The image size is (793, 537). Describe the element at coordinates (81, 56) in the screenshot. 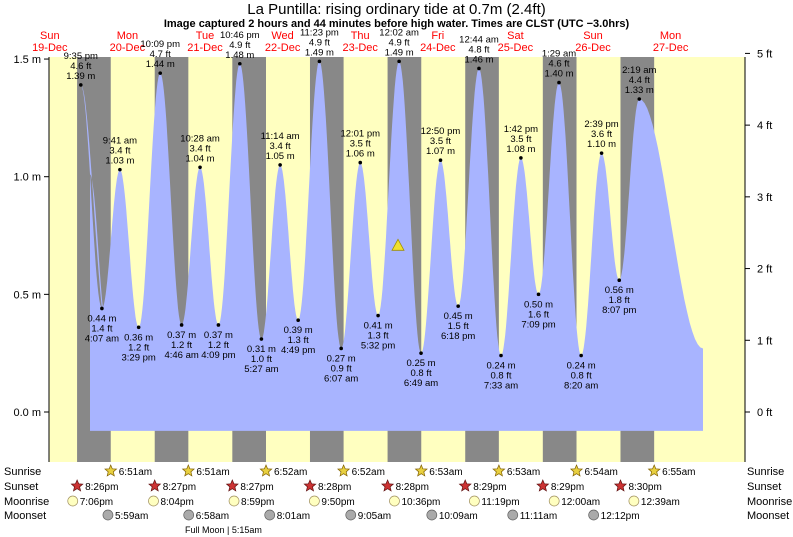

I see `high-tide-label: 9:35 pm` at that location.